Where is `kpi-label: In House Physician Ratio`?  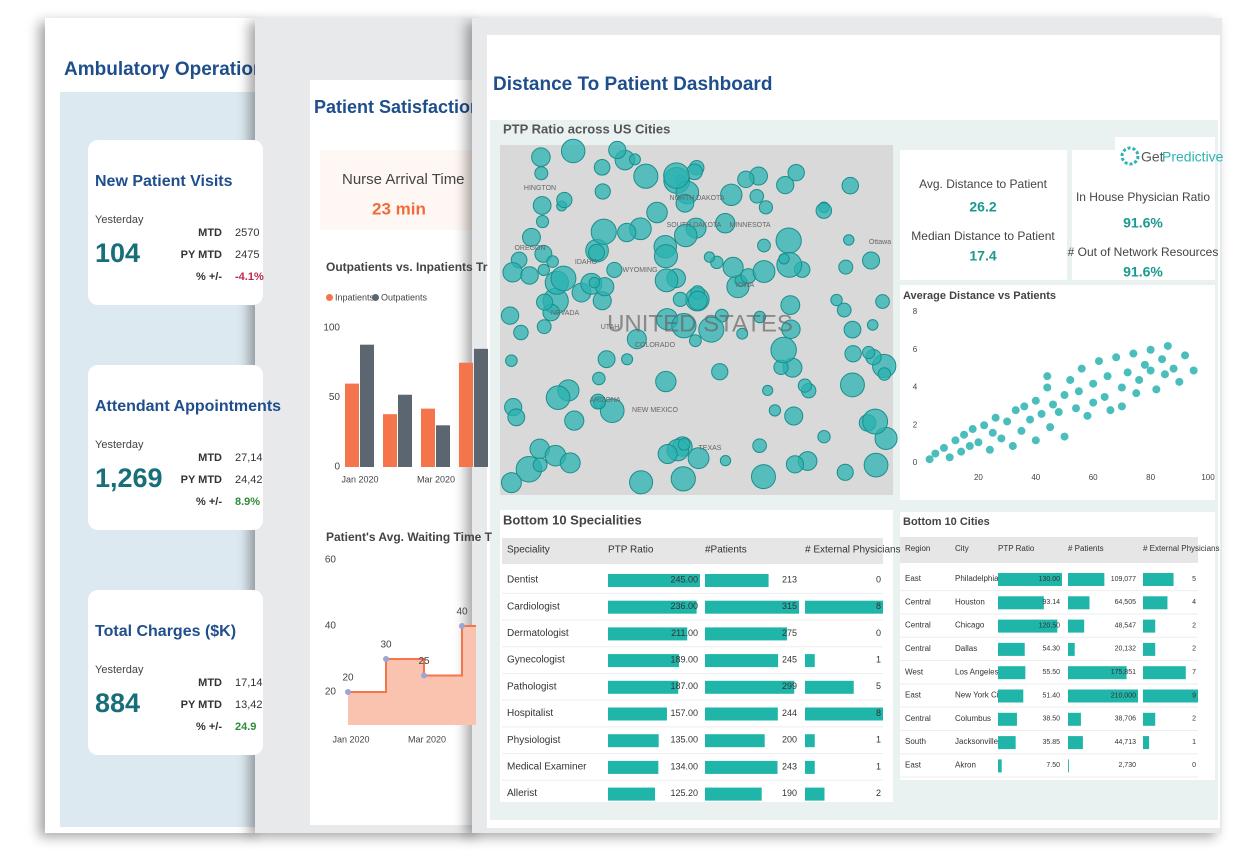 kpi-label: In House Physician Ratio is located at coordinates (1143, 197).